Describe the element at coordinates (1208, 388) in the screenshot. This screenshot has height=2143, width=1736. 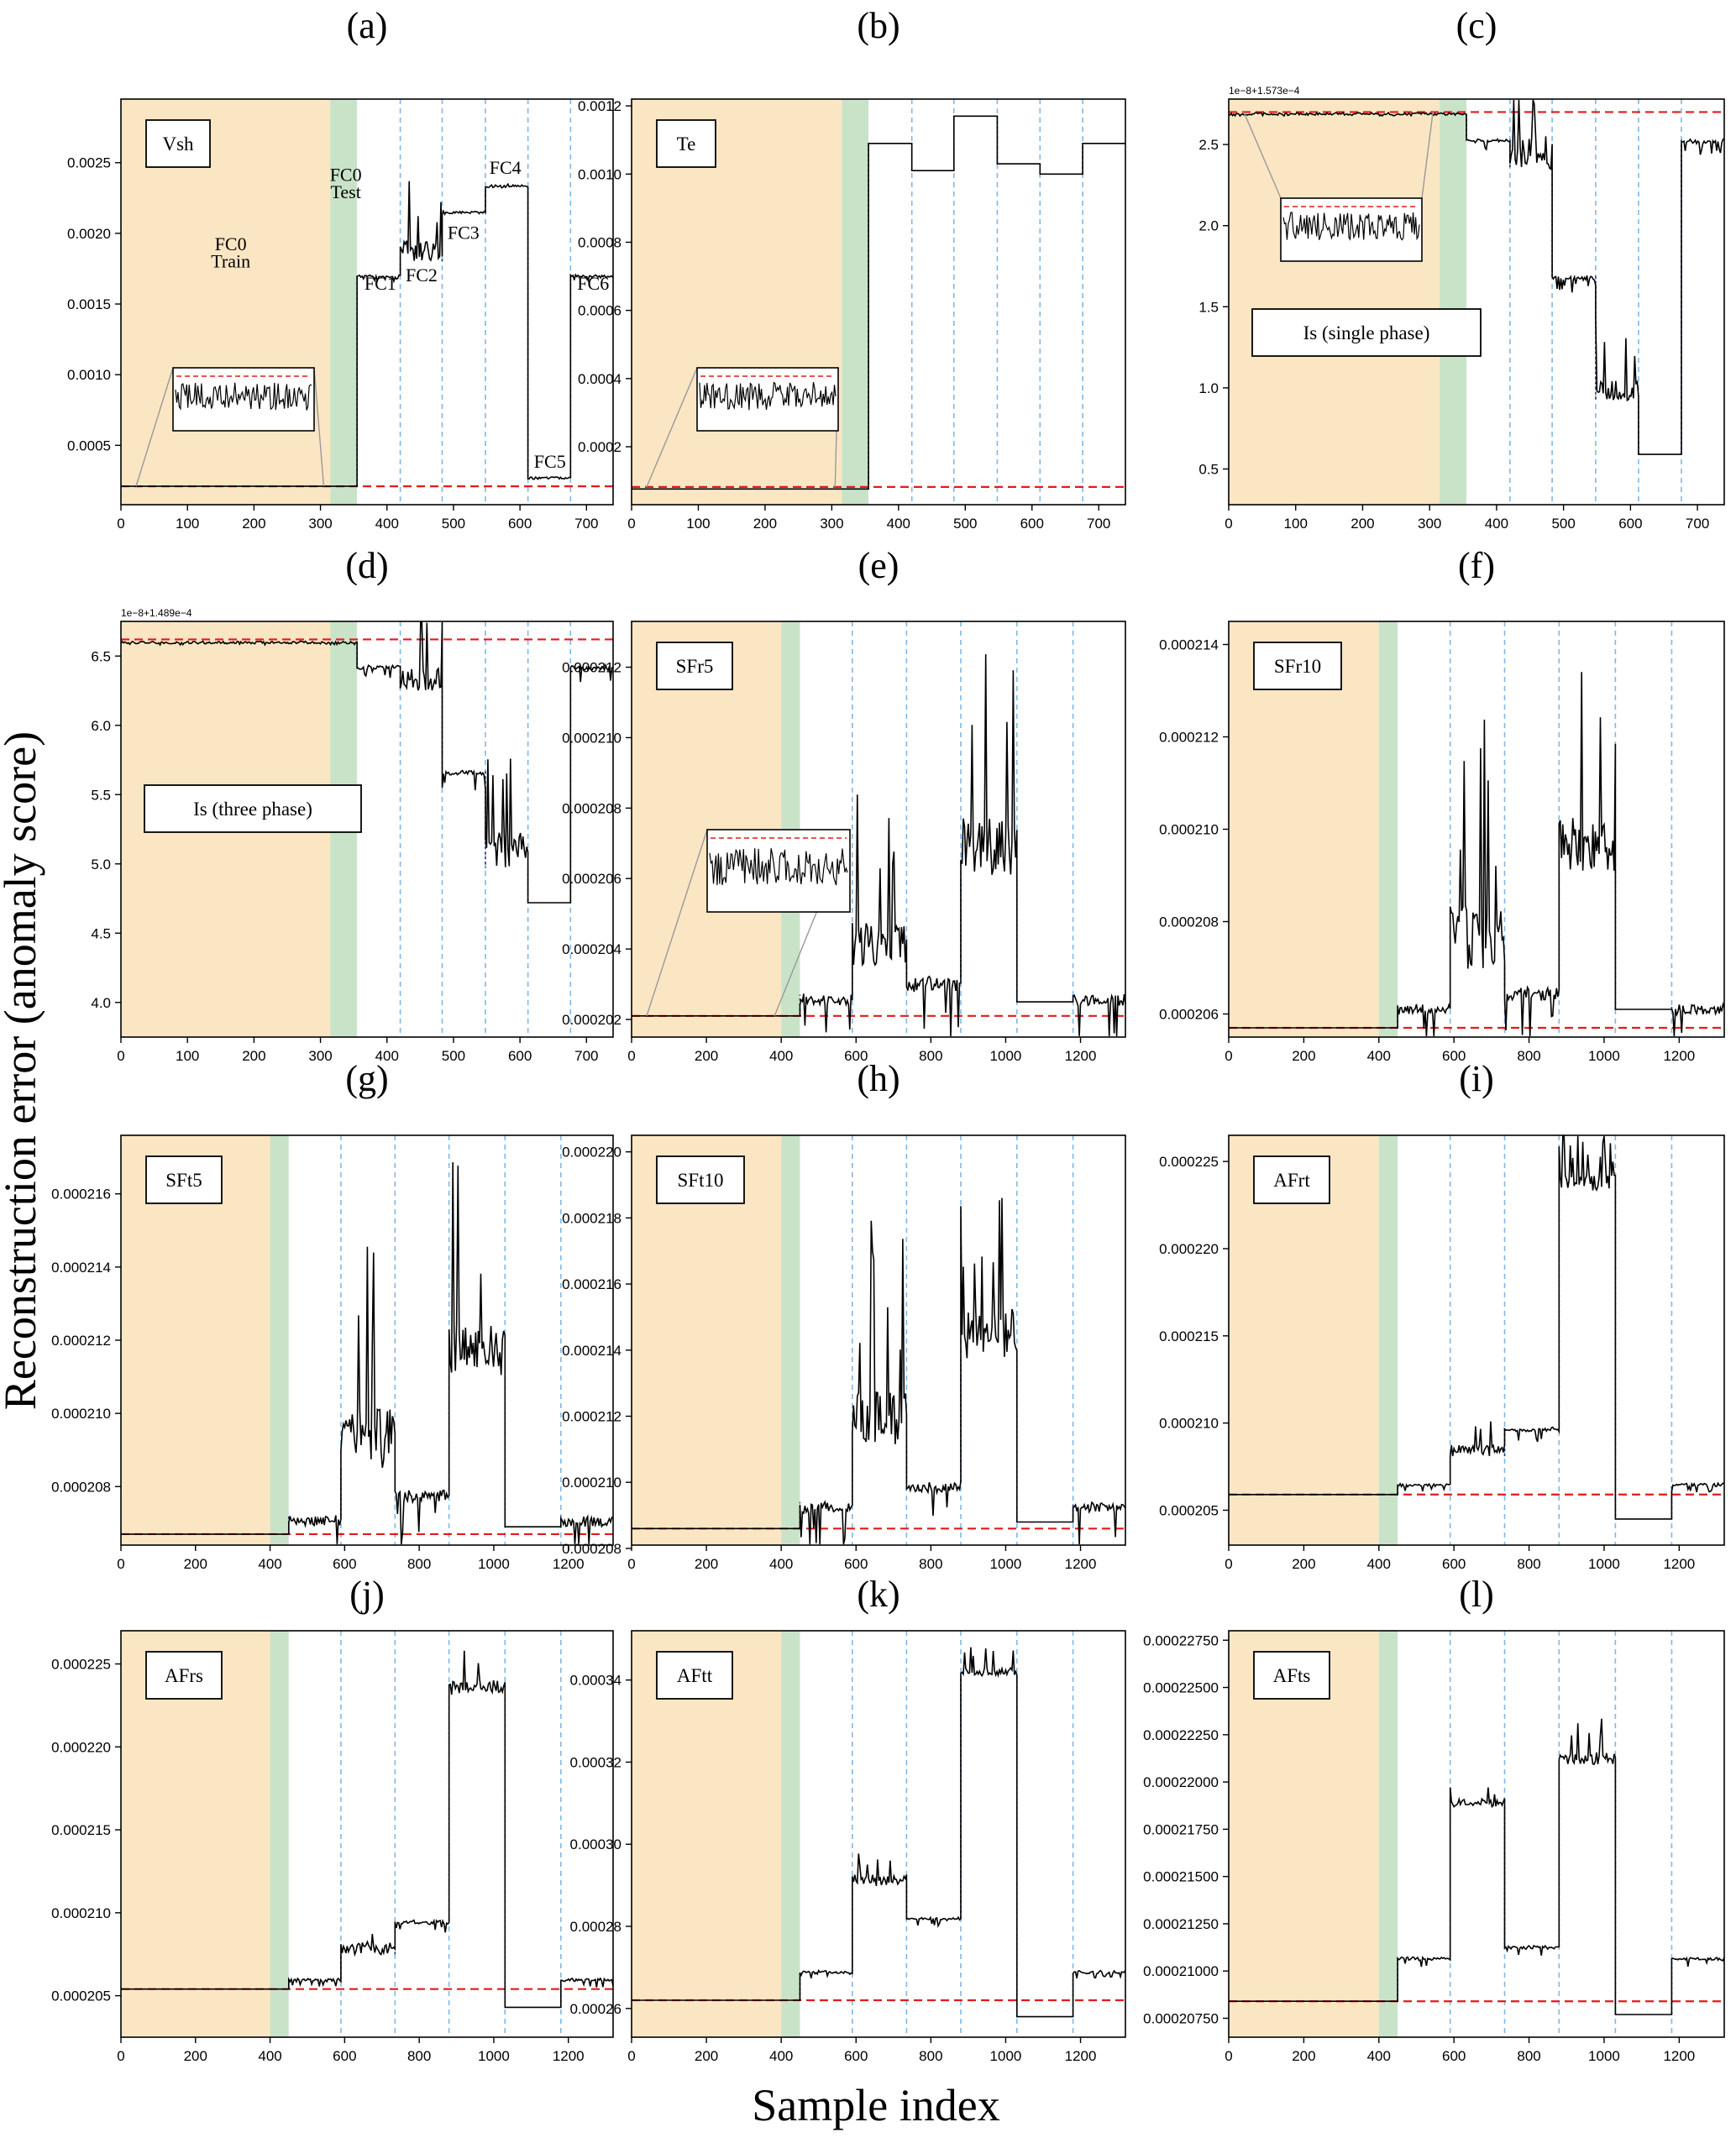
I see `y-tick-label: 1.0` at that location.